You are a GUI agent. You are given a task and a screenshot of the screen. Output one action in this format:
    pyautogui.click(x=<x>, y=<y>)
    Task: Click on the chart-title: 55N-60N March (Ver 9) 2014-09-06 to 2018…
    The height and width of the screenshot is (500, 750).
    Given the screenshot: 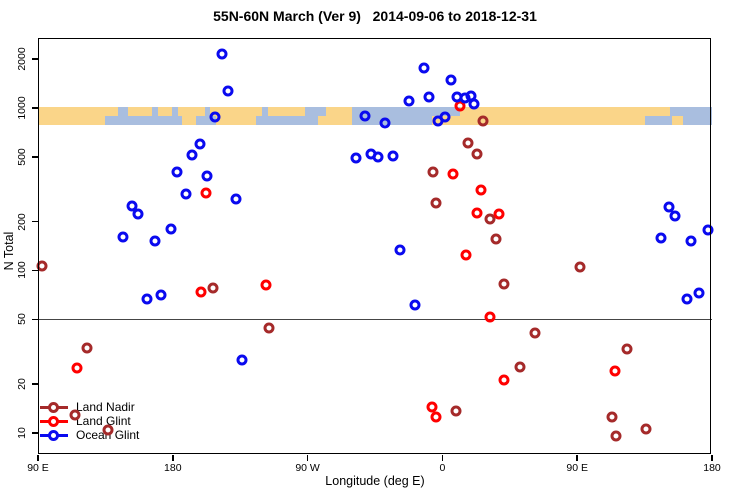 What is the action you would take?
    pyautogui.click(x=375, y=16)
    